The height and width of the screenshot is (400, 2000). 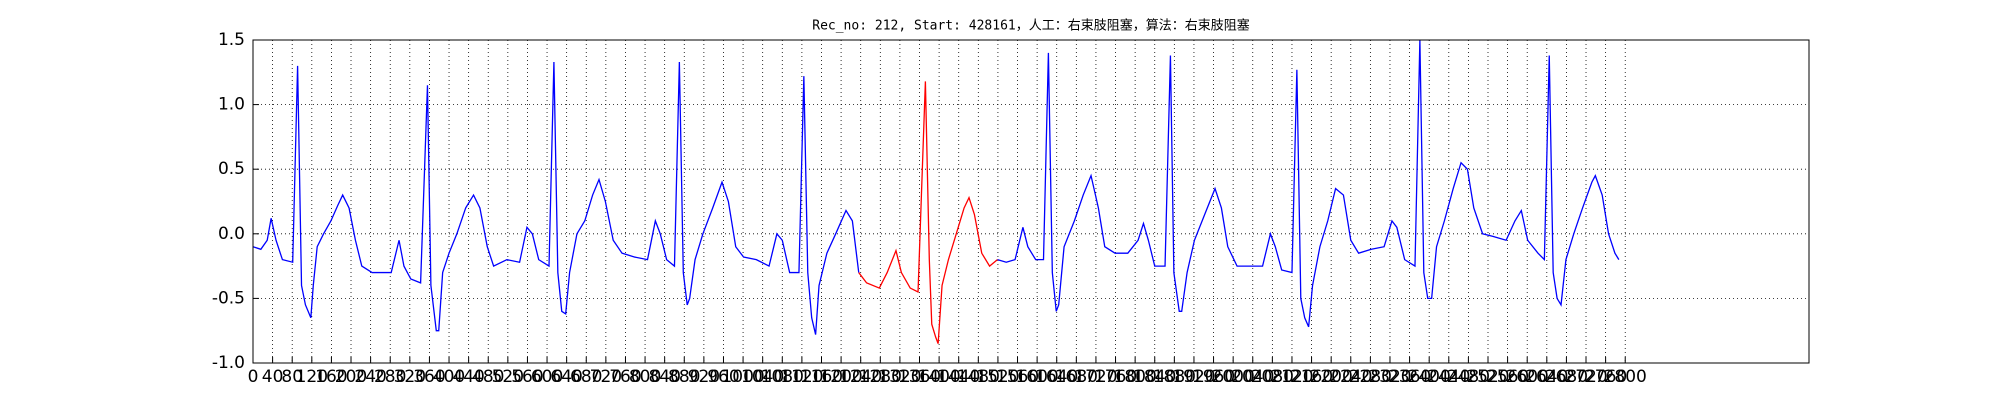 What do you see at coordinates (1233, 377) in the screenshot?
I see `x-tick-label: 2000` at bounding box center [1233, 377].